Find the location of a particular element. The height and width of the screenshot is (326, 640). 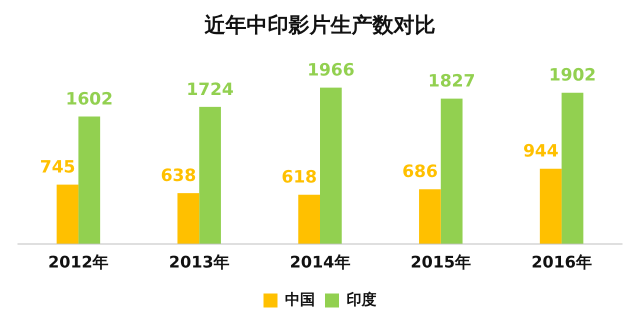

data-label: 1902 is located at coordinates (572, 76).